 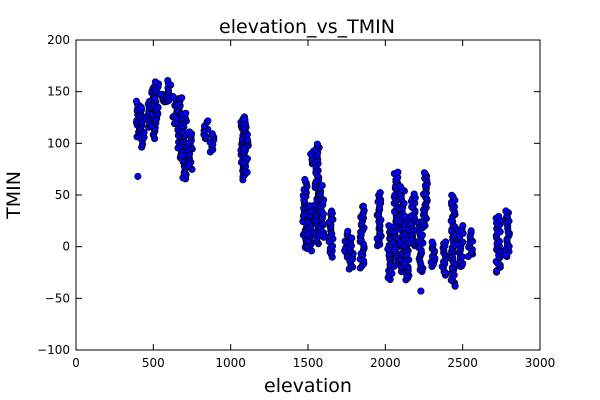 I want to click on y-tick-label: −100, so click(x=53, y=350).